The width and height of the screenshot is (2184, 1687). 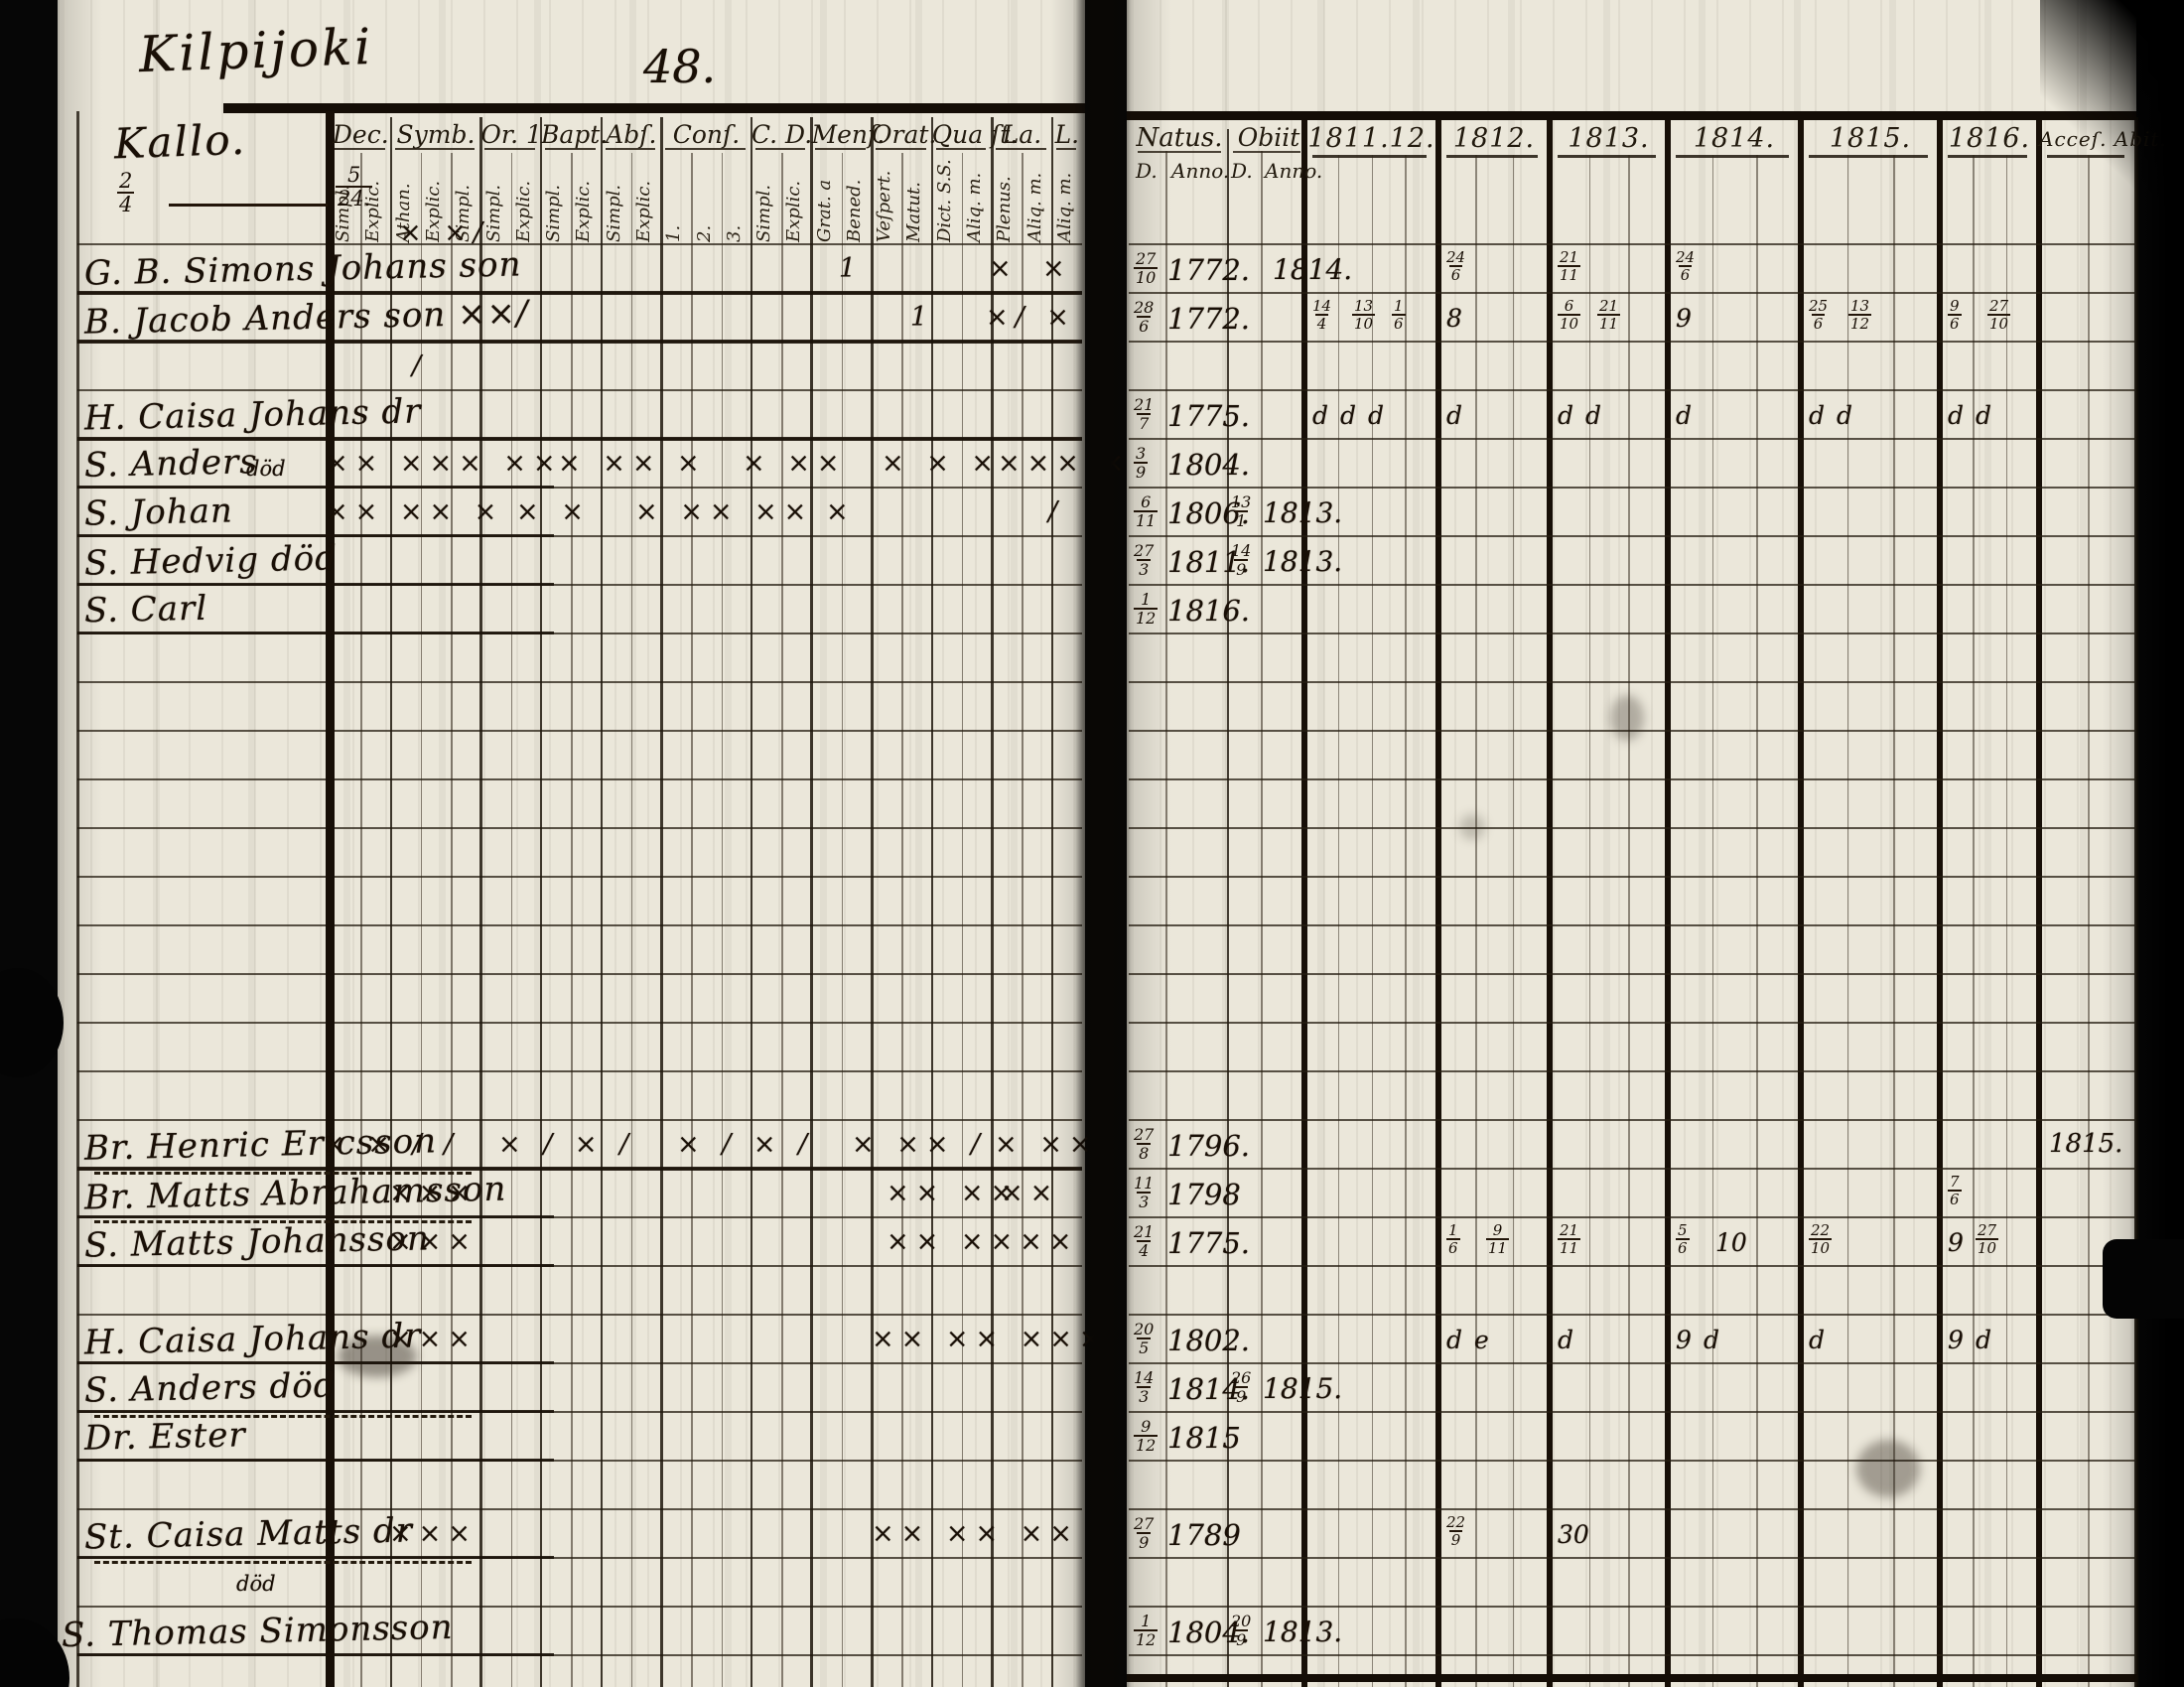 What do you see at coordinates (1731, 1242) in the screenshot?
I see `communion-letter: 10` at bounding box center [1731, 1242].